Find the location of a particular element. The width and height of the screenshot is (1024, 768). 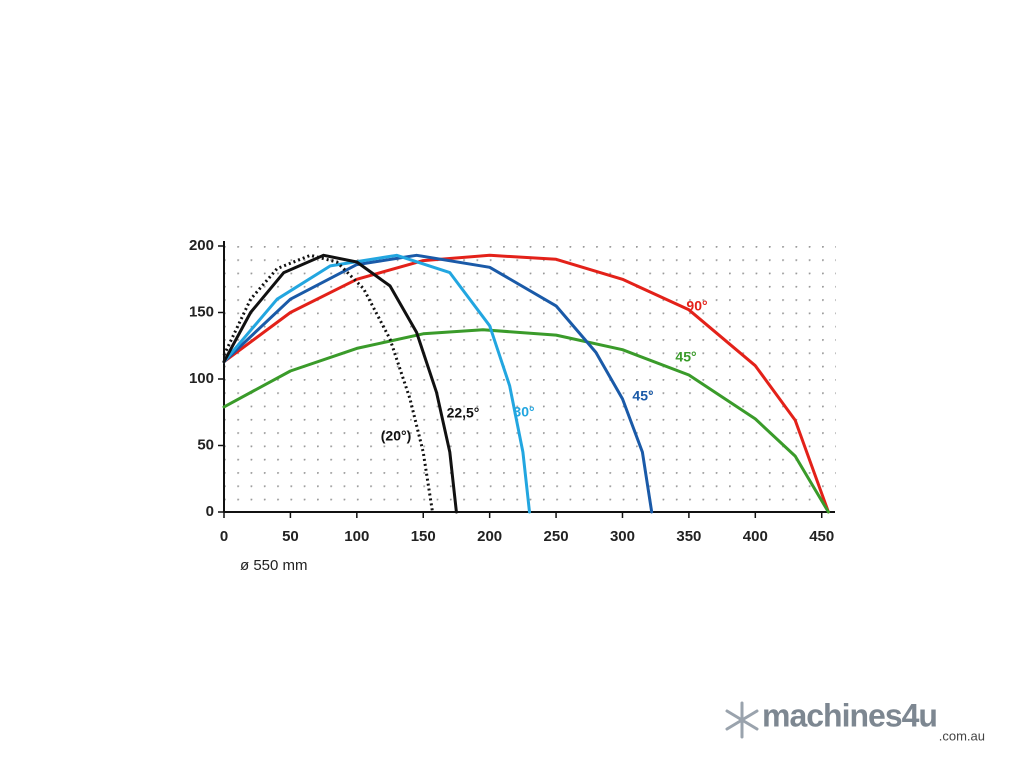

series-label: 30° is located at coordinates (523, 412).